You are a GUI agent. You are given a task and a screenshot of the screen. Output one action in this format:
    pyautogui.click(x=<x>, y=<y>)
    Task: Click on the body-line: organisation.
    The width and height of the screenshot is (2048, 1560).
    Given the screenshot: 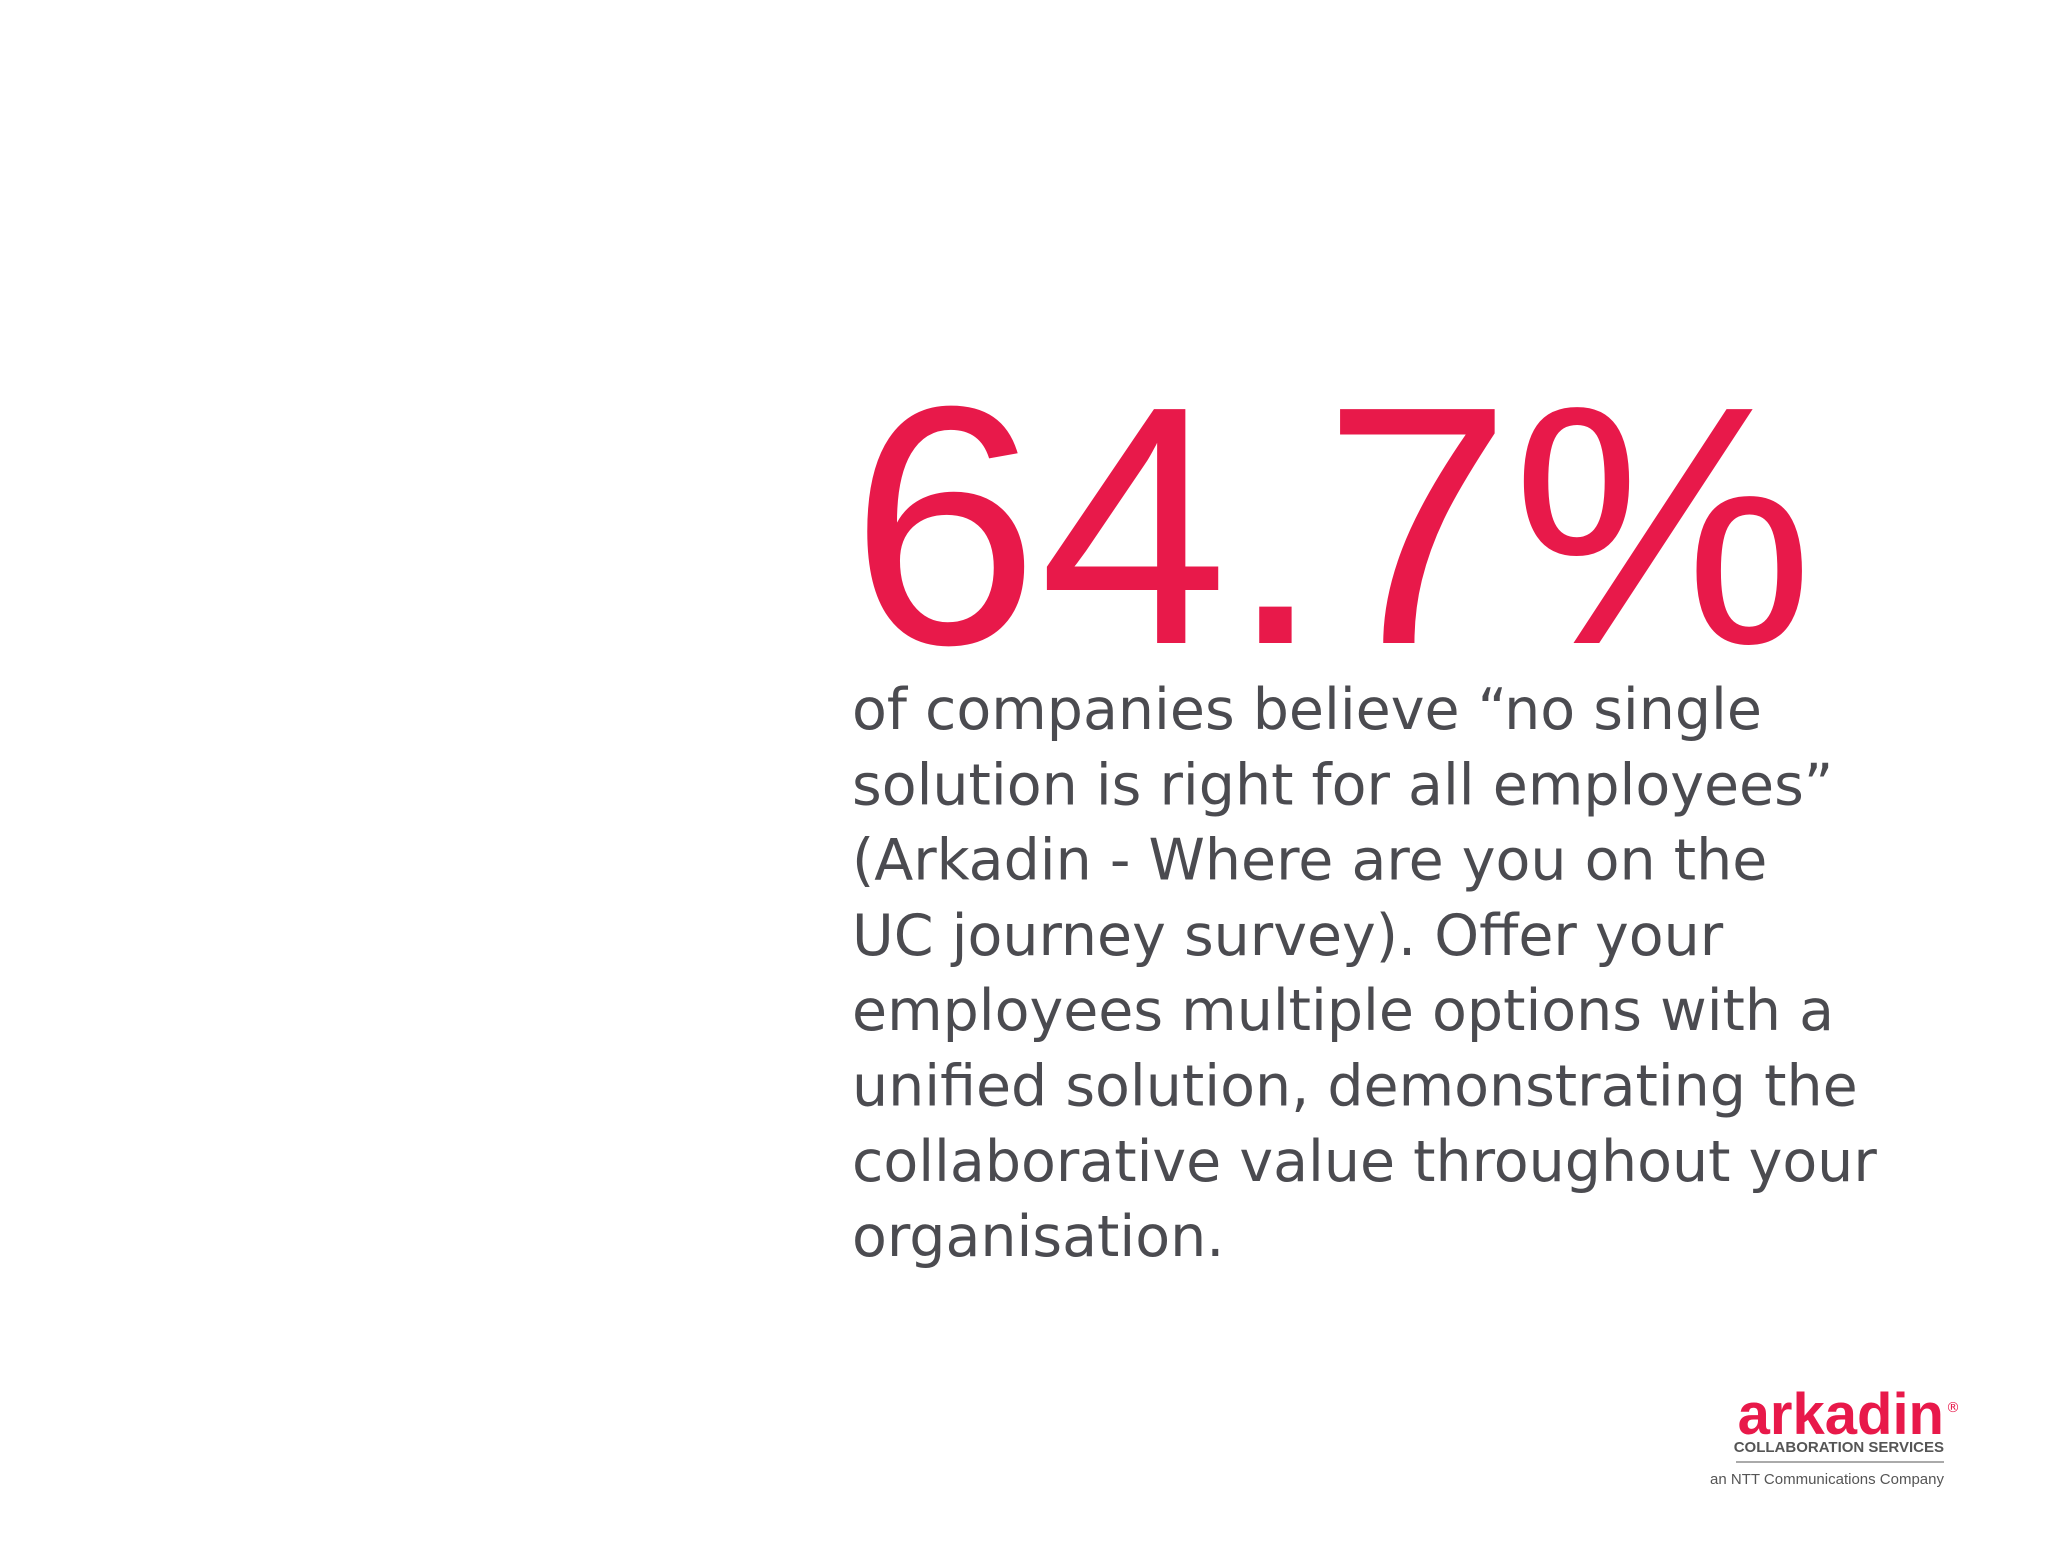 What is the action you would take?
    pyautogui.click(x=1038, y=1237)
    